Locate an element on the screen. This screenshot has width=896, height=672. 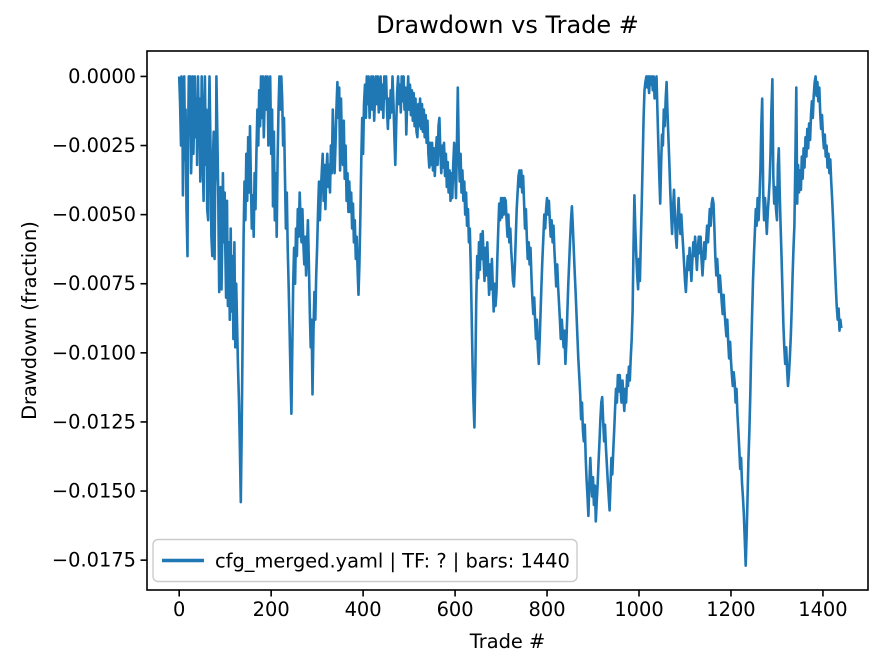
x-tick-label-2: 400 is located at coordinates (363, 609).